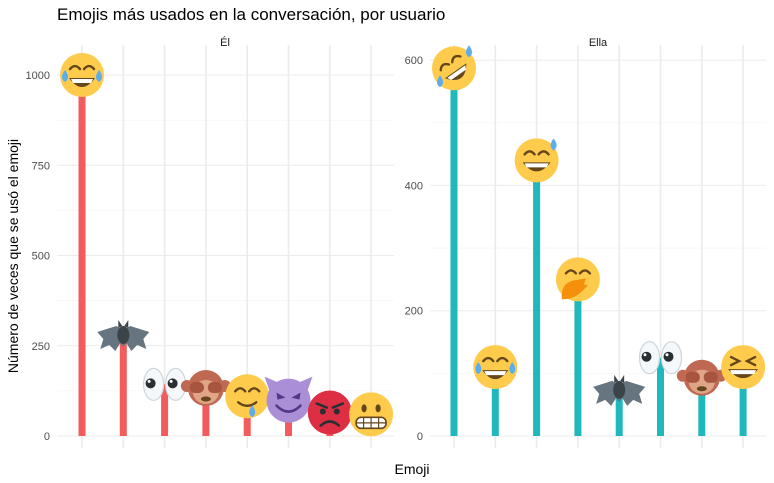 Image resolution: width=774 pixels, height=483 pixels. Describe the element at coordinates (537, 298) in the screenshot. I see `bar-ella-grinning-face-with-sweat` at that location.